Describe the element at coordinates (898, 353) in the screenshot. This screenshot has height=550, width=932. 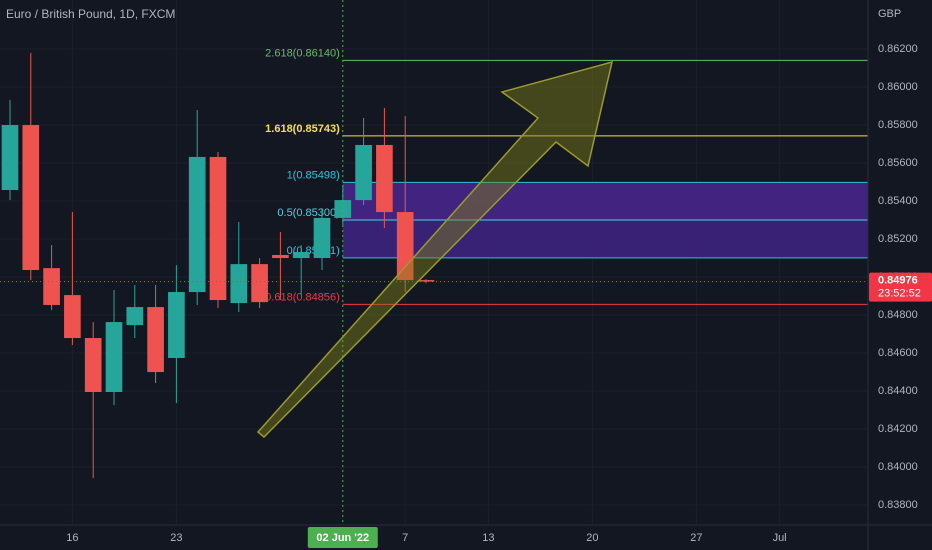
I see `y-tick-label: 0.84600` at that location.